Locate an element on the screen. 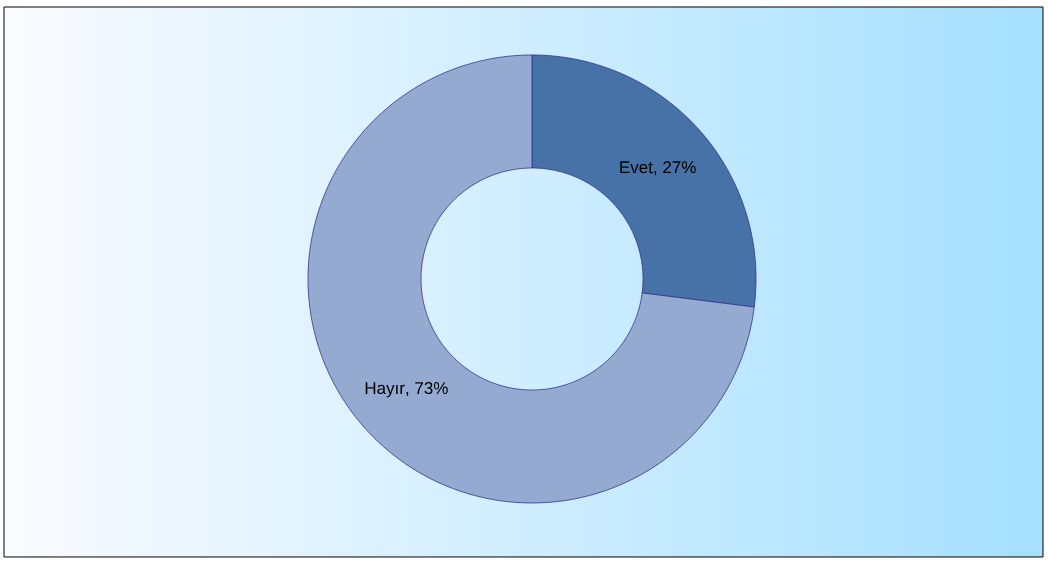  data-label: , 27% is located at coordinates (675, 168).